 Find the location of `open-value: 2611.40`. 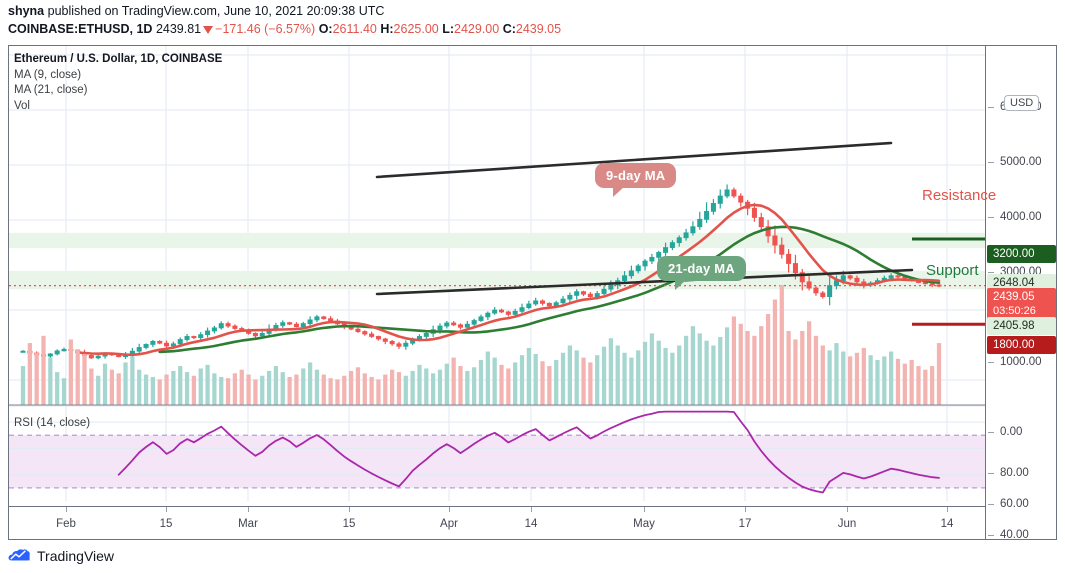

open-value: 2611.40 is located at coordinates (354, 29).